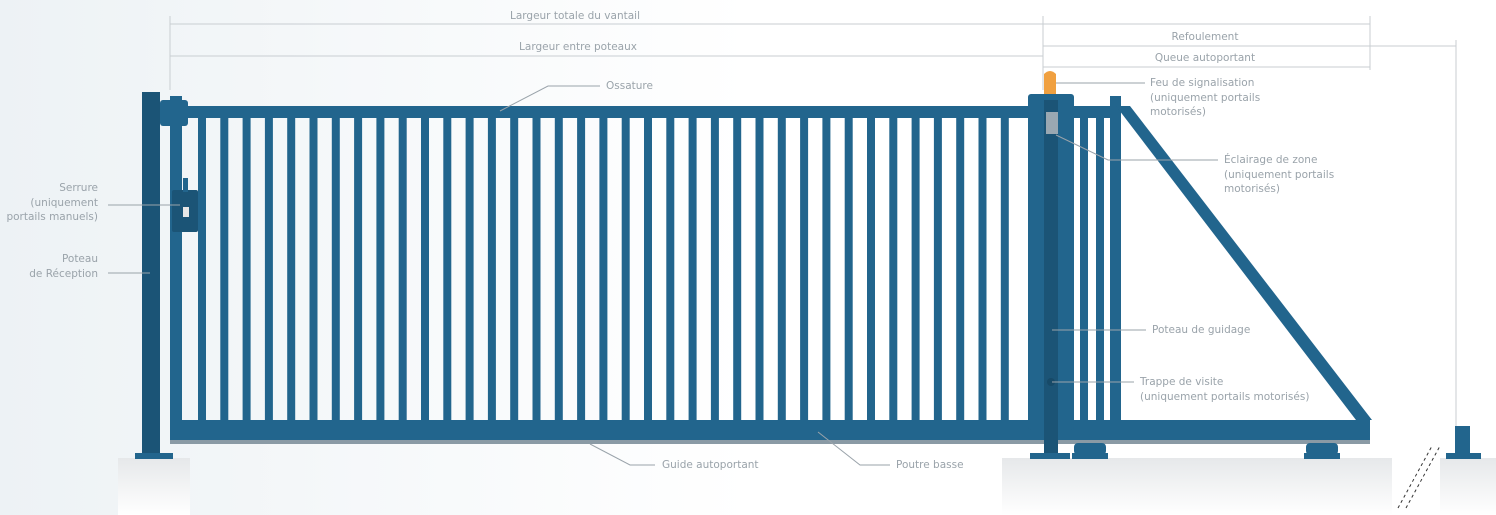 The width and height of the screenshot is (1496, 515). Describe the element at coordinates (1181, 382) in the screenshot. I see `label: Trappe de visite` at that location.